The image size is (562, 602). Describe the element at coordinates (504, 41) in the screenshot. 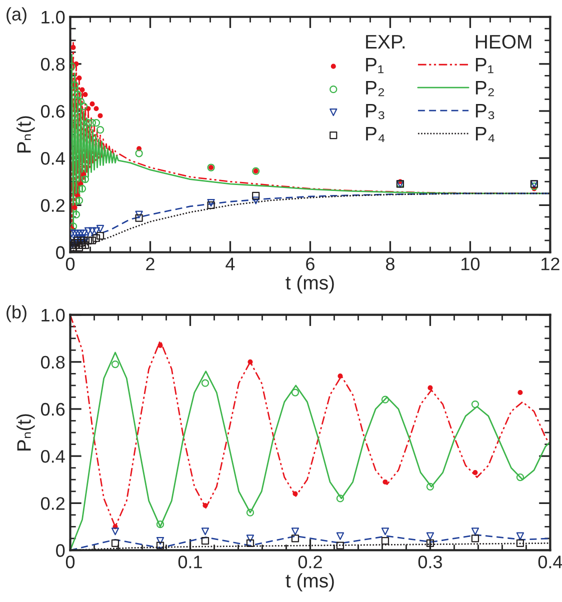

I see `annotation: HEOM` at that location.